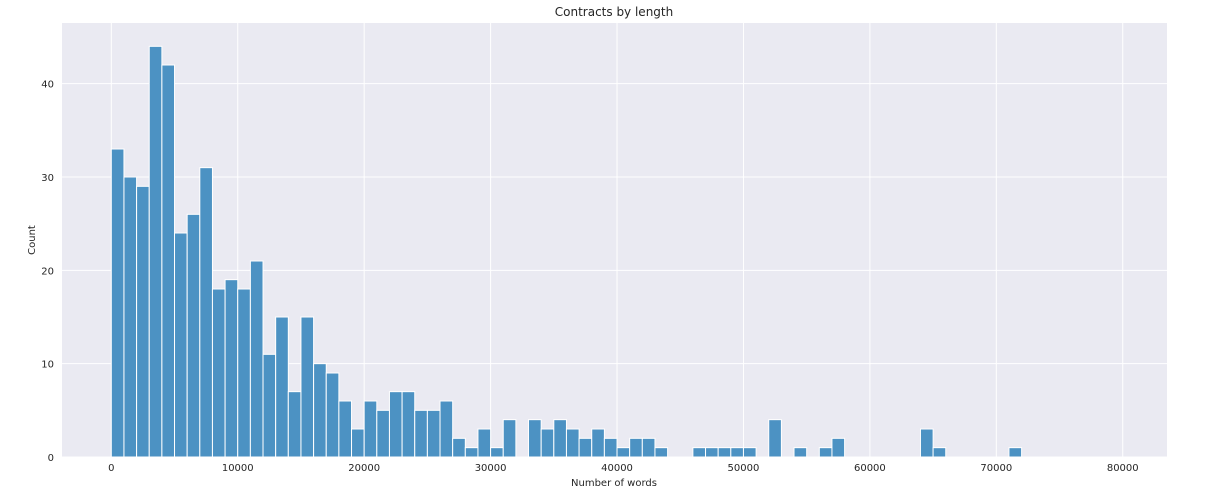  I want to click on y-tick-label: 20, so click(47, 271).